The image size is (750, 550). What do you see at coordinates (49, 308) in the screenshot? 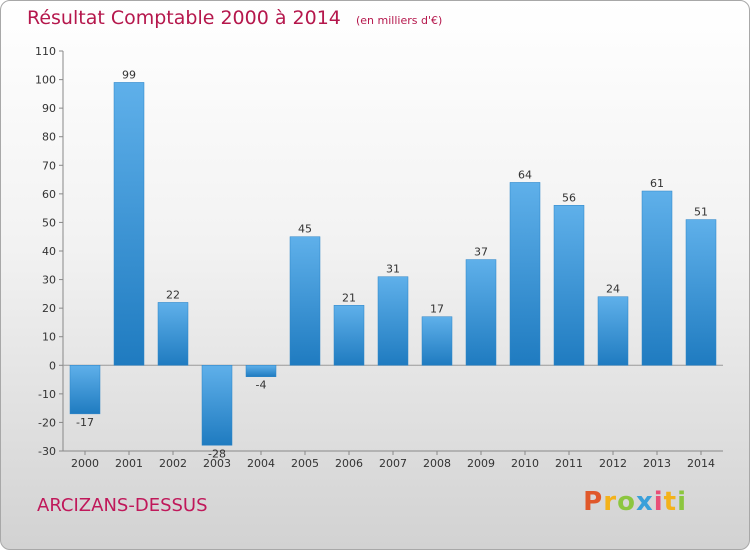
I see `y-tick-label: 20` at bounding box center [49, 308].